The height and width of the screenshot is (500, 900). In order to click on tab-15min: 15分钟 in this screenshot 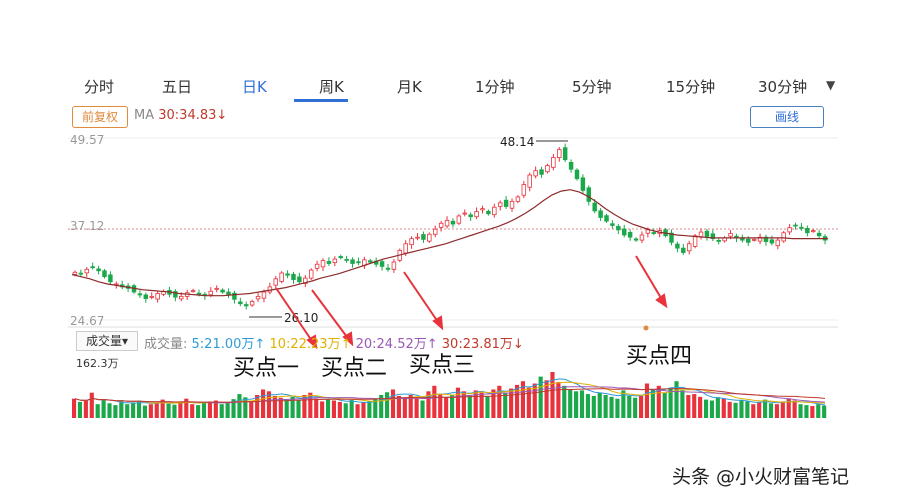, I will do `click(691, 87)`.